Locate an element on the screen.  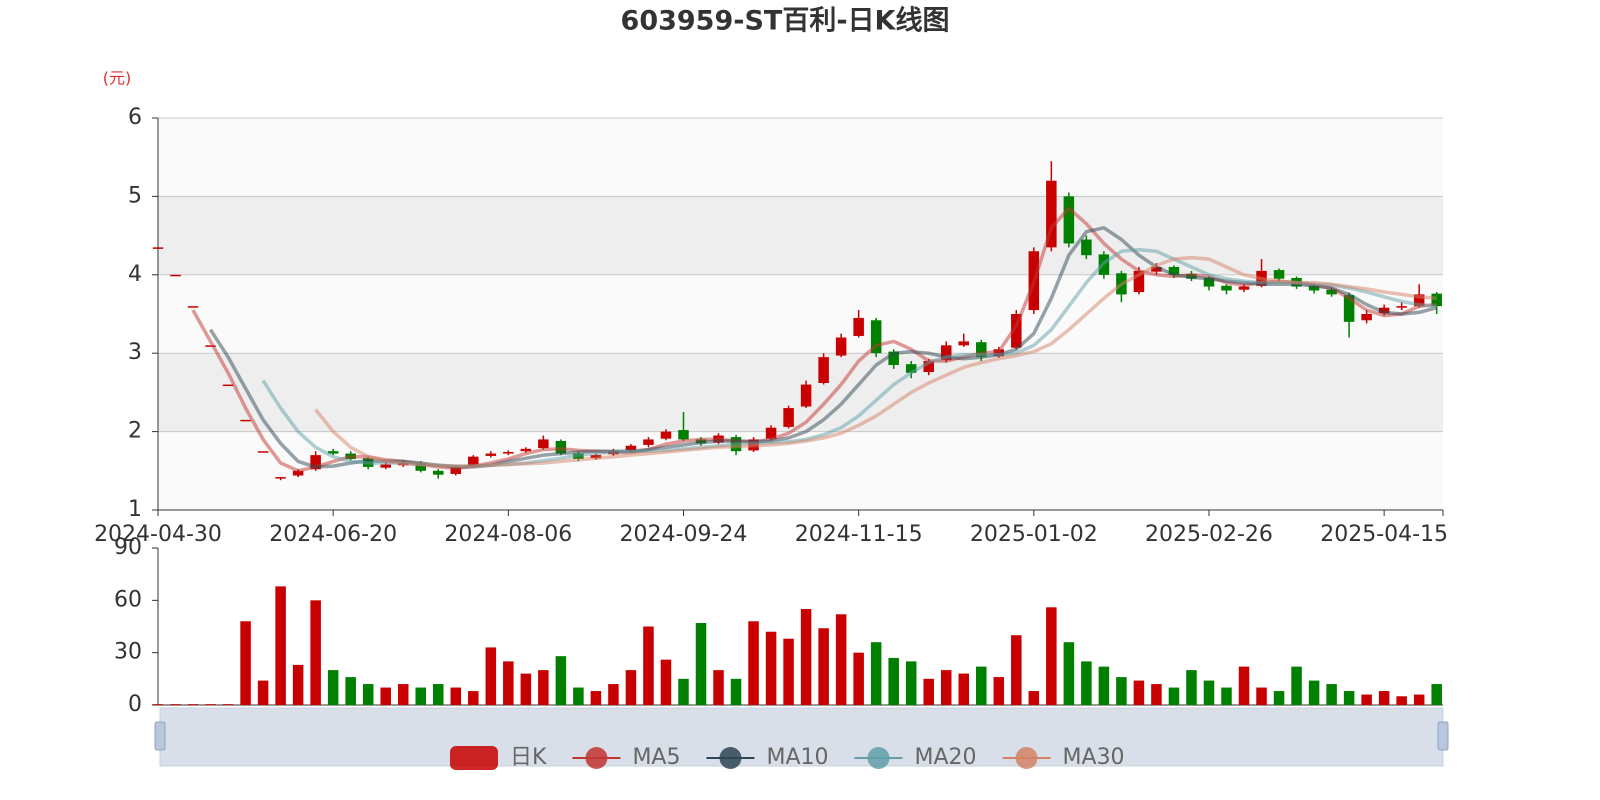
slider-handle-right is located at coordinates (1443, 736).